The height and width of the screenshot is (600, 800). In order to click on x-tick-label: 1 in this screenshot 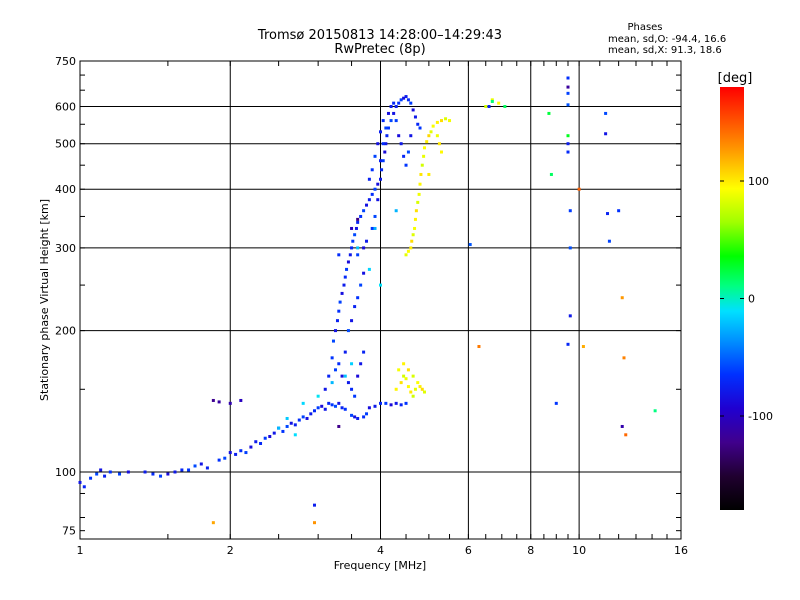, I will do `click(80, 550)`.